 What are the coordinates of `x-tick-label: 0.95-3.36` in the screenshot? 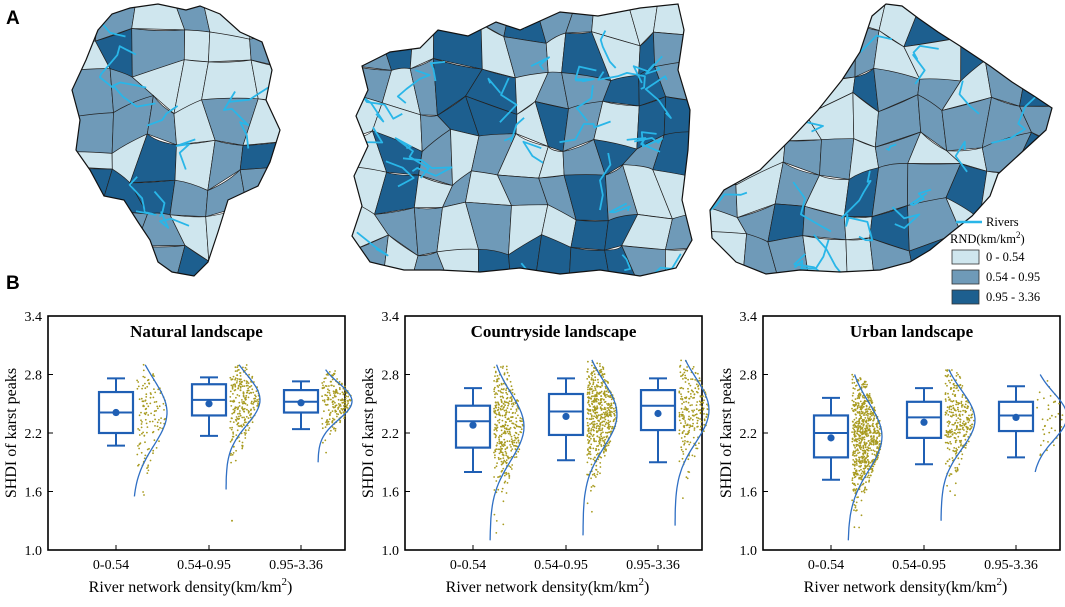 It's located at (653, 565).